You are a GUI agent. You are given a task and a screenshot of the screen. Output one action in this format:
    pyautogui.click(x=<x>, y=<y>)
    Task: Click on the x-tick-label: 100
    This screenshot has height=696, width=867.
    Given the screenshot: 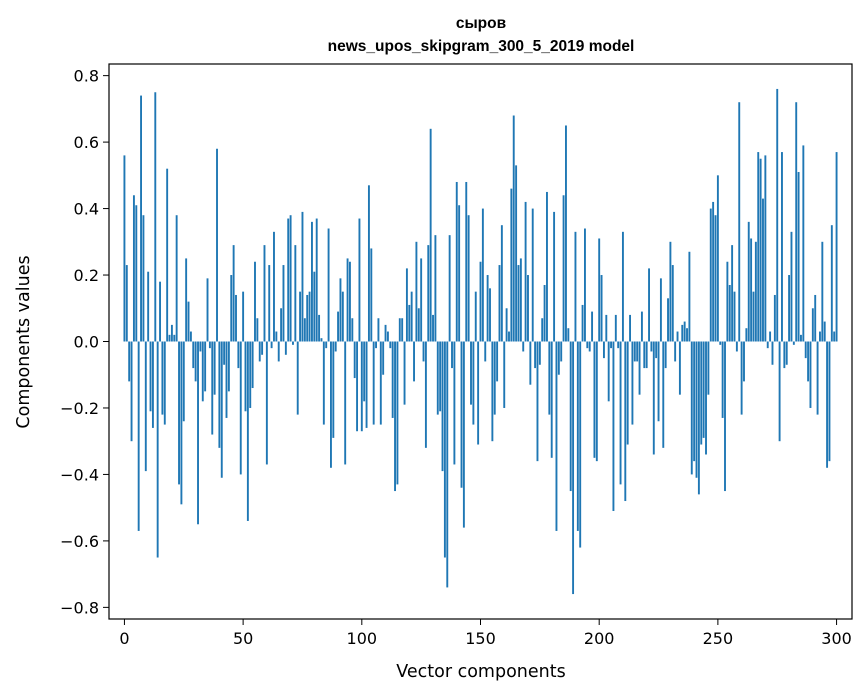 What is the action you would take?
    pyautogui.click(x=362, y=638)
    